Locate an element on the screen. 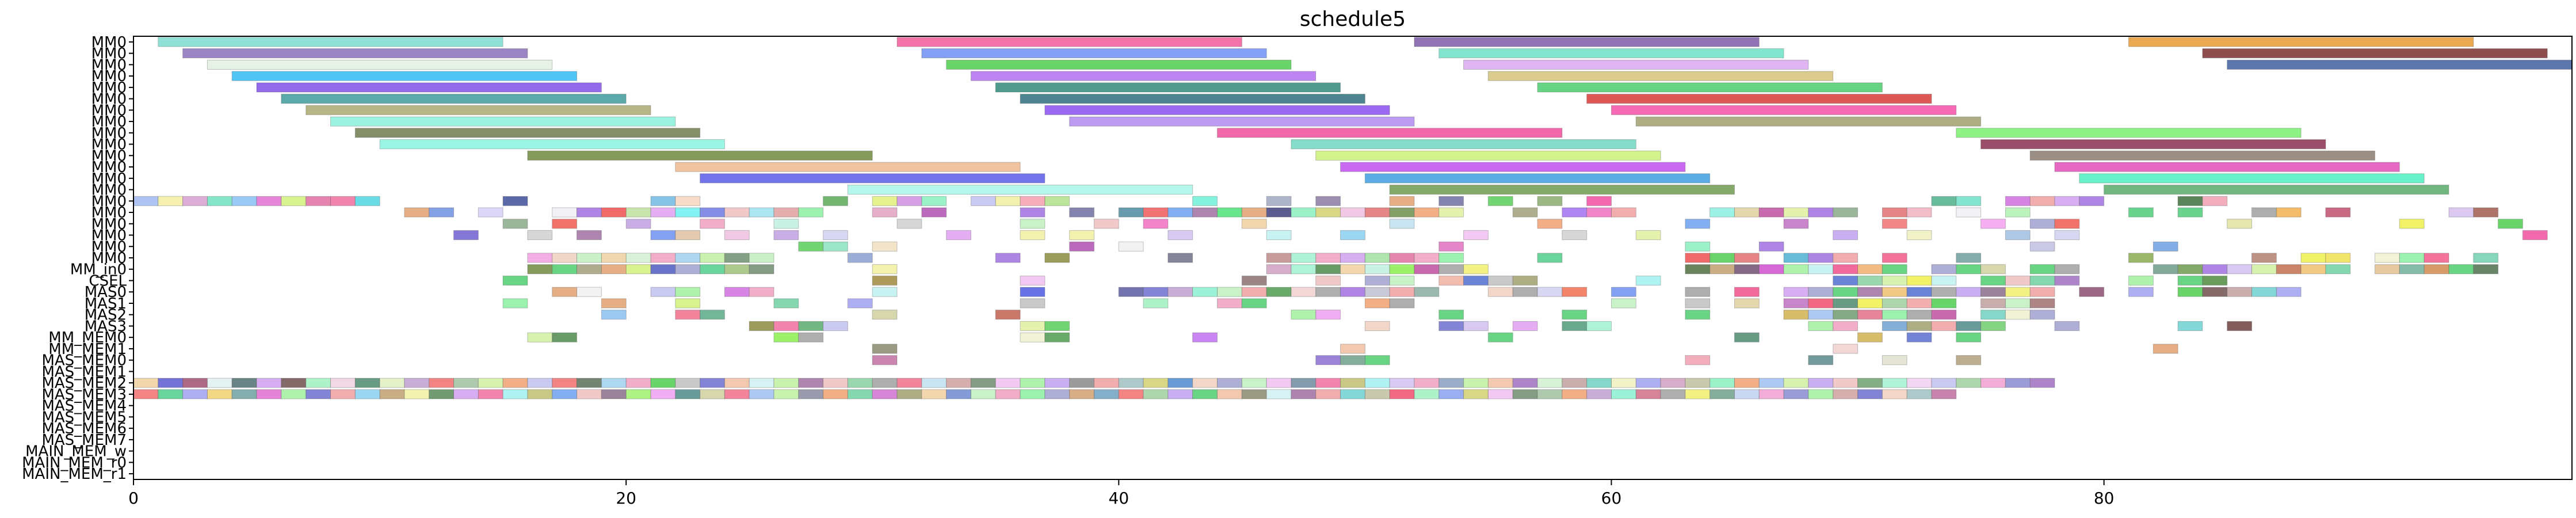  row-label: MAS_MEM6 is located at coordinates (84, 429).